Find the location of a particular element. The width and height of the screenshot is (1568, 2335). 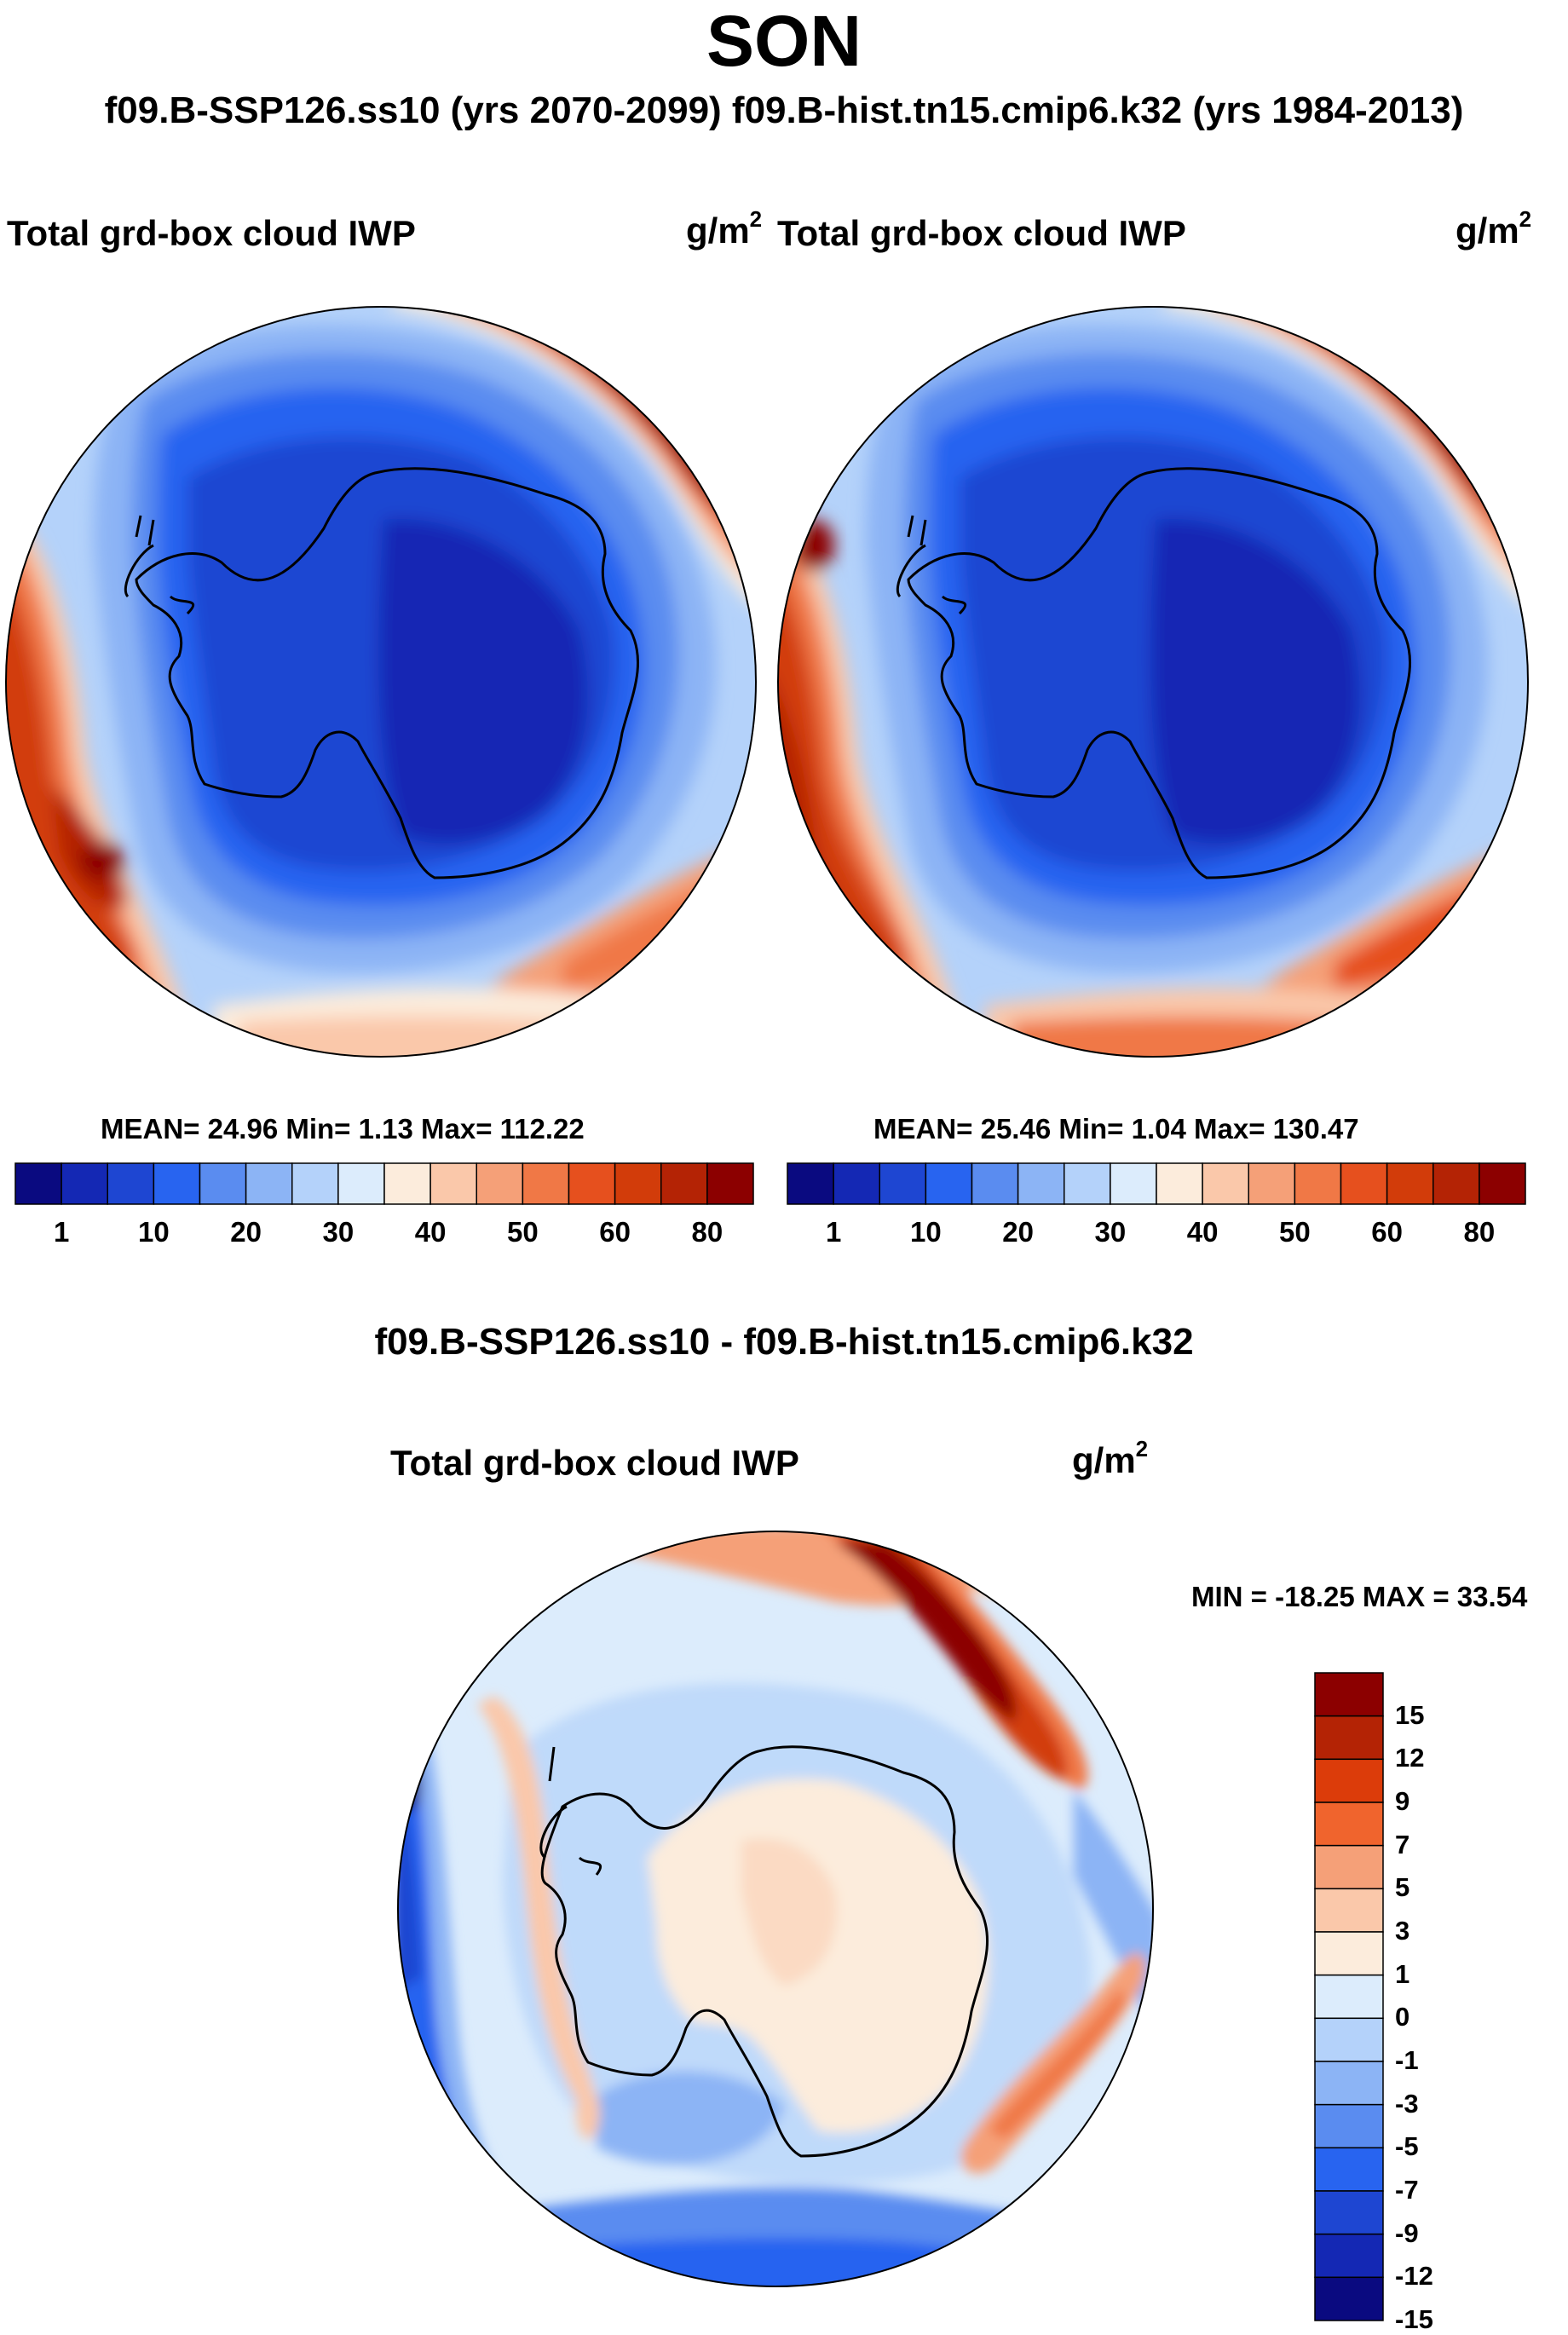

diff-colorbar is located at coordinates (1349, 1996).